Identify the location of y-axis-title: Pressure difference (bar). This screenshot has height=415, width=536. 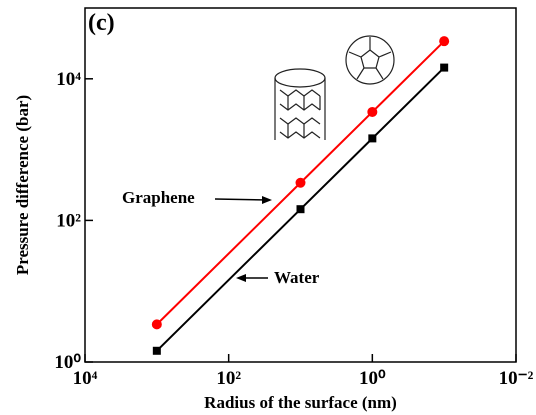
(22, 185).